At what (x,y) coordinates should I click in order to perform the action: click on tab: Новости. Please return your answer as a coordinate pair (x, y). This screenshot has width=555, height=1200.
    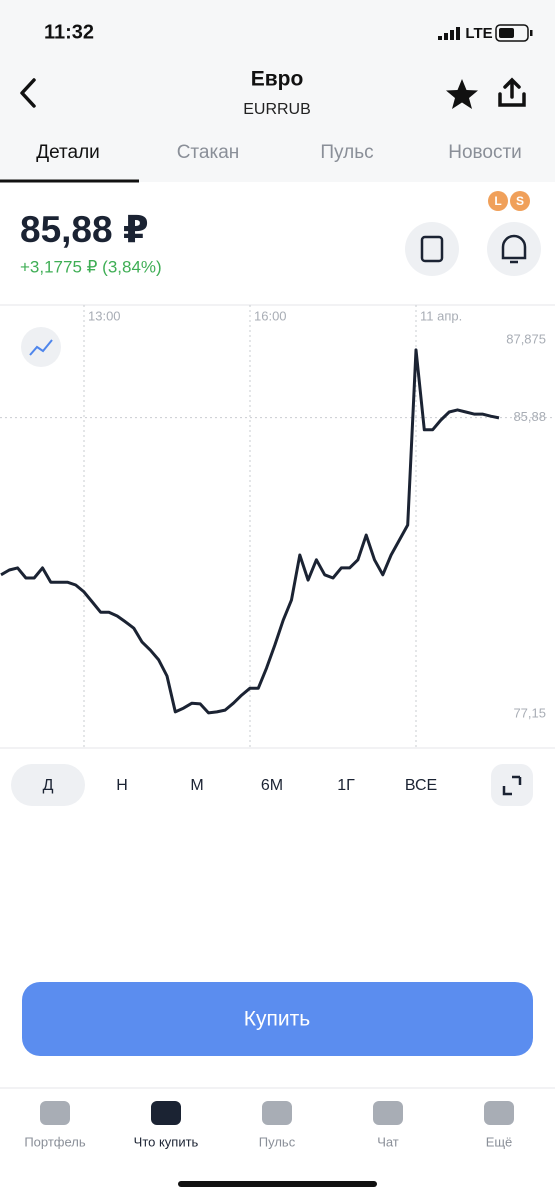
    Looking at the image, I should click on (485, 152).